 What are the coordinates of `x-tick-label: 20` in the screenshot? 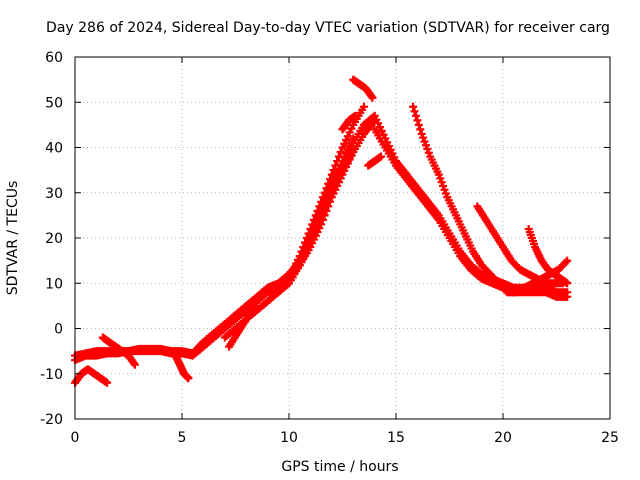 It's located at (503, 438).